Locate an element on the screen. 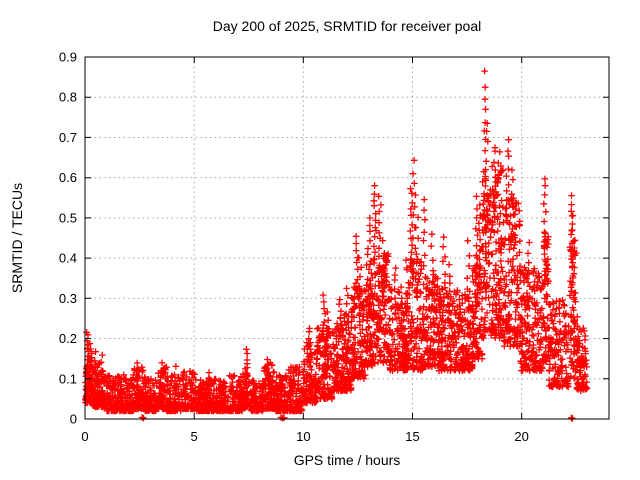  x-tick-label: 20 is located at coordinates (521, 436).